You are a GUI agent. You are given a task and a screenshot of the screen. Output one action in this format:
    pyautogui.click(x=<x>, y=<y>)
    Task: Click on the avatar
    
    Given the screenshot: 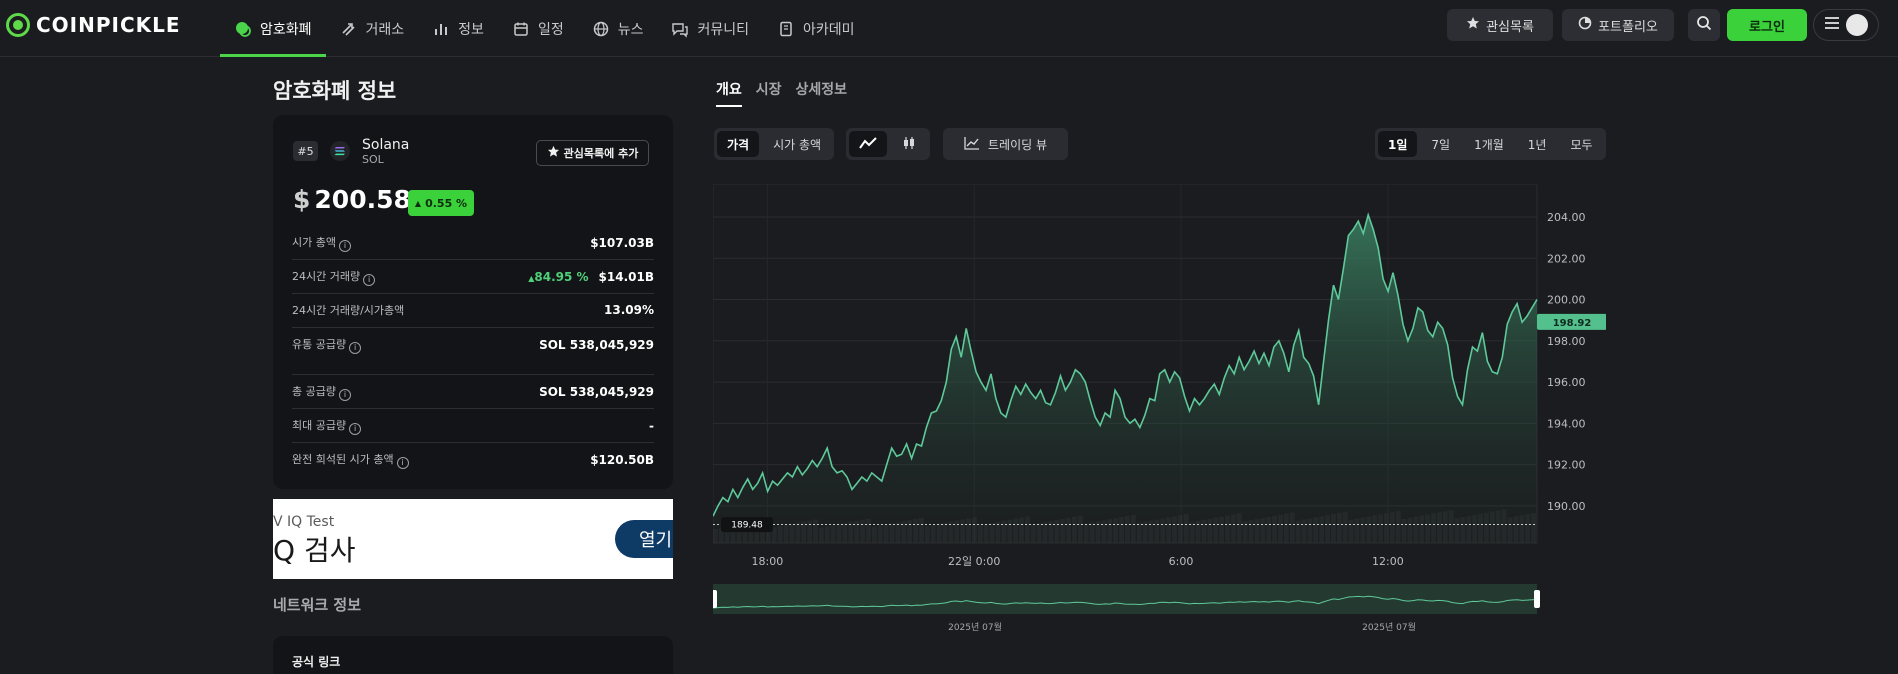 What is the action you would take?
    pyautogui.click(x=1857, y=25)
    